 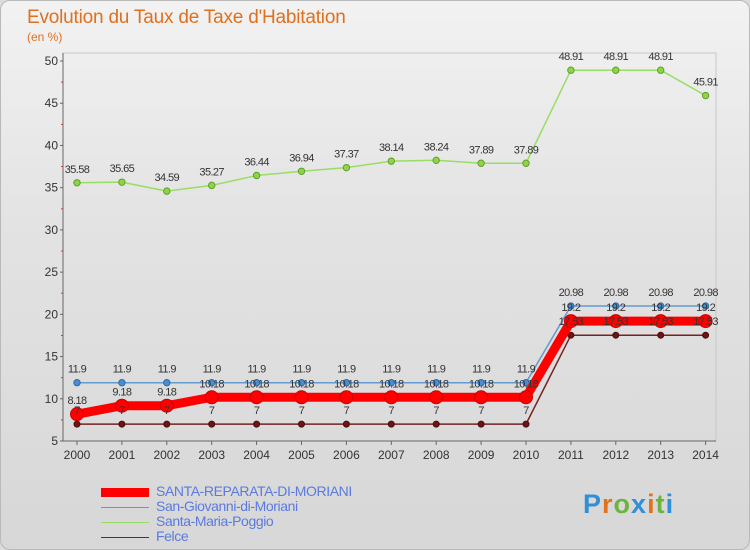 I want to click on data-label-santa-maria-poggio: 48.91, so click(x=571, y=57).